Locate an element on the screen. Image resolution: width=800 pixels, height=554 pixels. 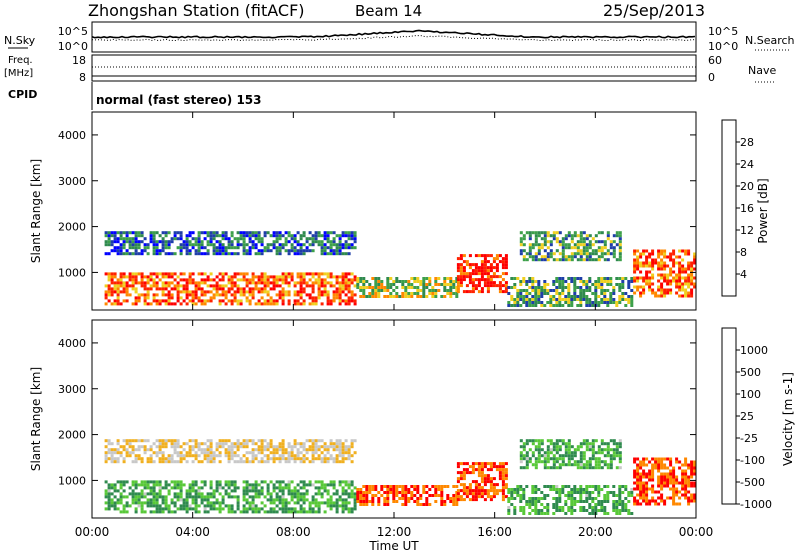
colorbar-tick-label: 8 is located at coordinates (743, 252).